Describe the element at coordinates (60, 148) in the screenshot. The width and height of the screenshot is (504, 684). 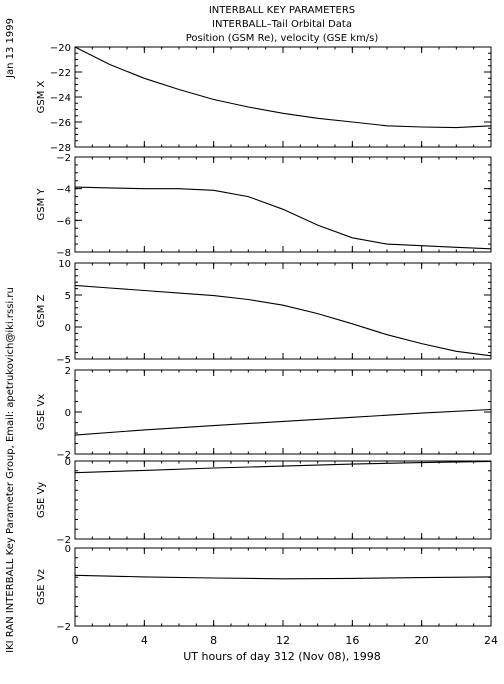
I see `y-tick-label: −28` at that location.